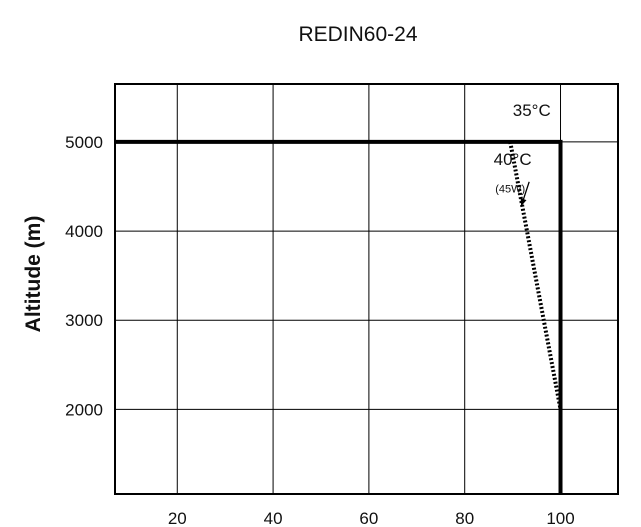 The height and width of the screenshot is (527, 641). Describe the element at coordinates (84, 142) in the screenshot. I see `y-tick-label: 5000` at that location.